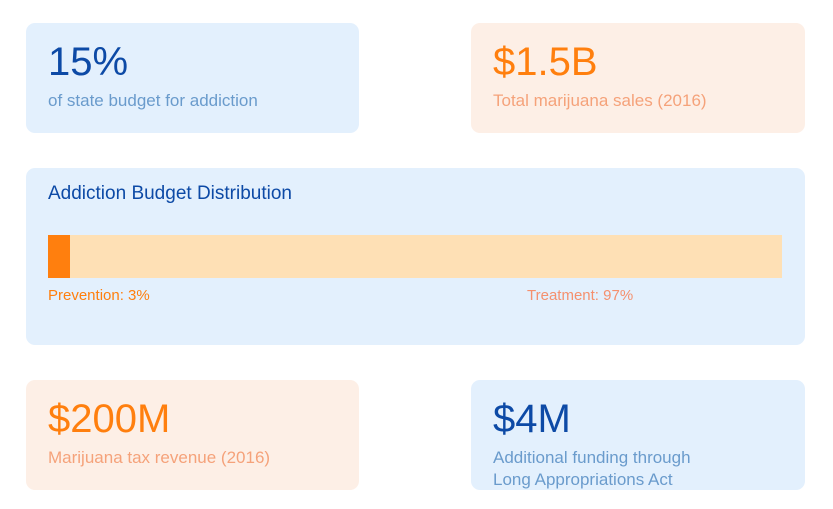 This screenshot has width=833, height=509. I want to click on budget-stat-card: 15% of state budget for addiction, so click(192, 78).